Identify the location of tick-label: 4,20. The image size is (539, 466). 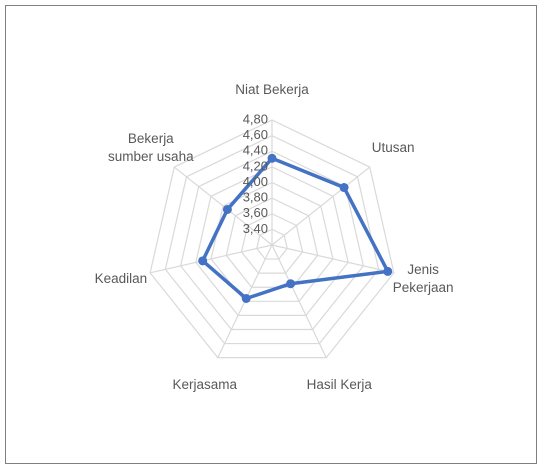
(255, 165).